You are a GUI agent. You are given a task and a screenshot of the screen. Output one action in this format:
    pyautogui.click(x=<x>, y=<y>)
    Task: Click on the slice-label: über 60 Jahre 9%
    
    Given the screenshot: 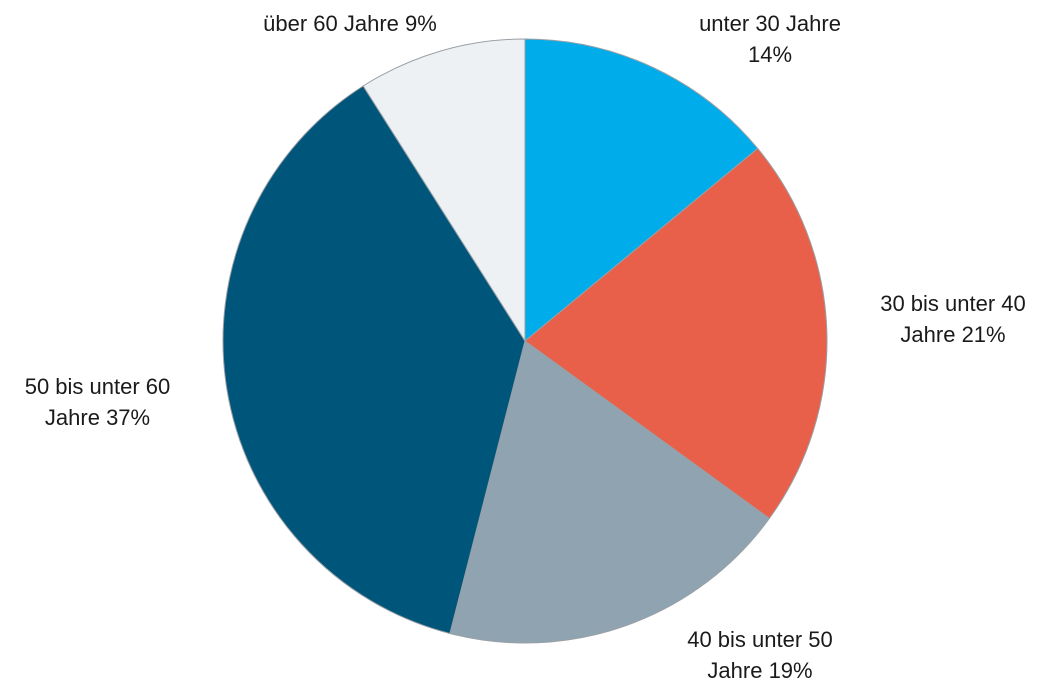 What is the action you would take?
    pyautogui.click(x=350, y=23)
    